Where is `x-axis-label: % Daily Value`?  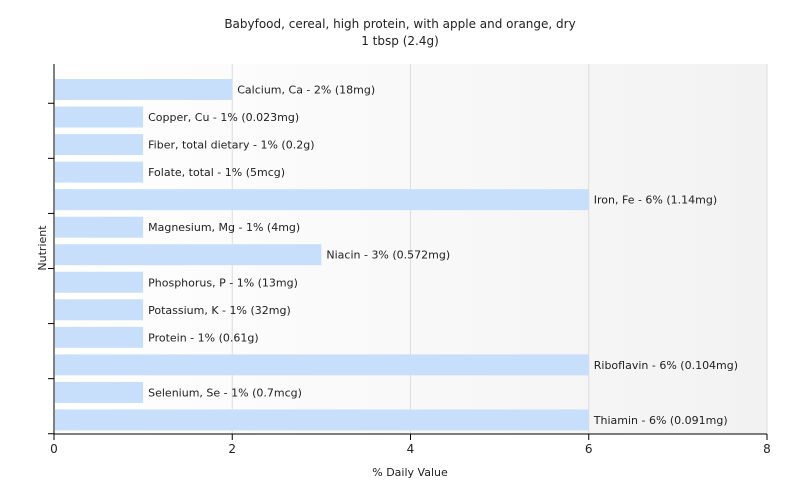
x-axis-label: % Daily Value is located at coordinates (410, 472).